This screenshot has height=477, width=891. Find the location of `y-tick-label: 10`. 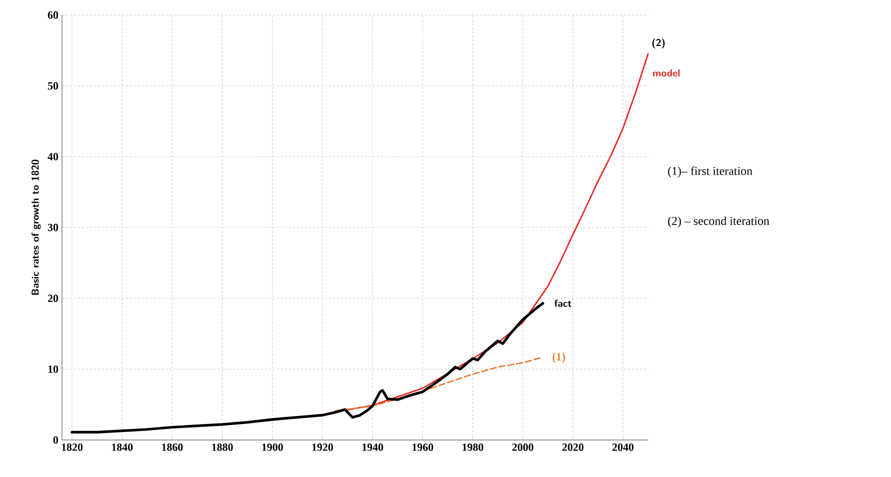

y-tick-label: 10 is located at coordinates (53, 369).